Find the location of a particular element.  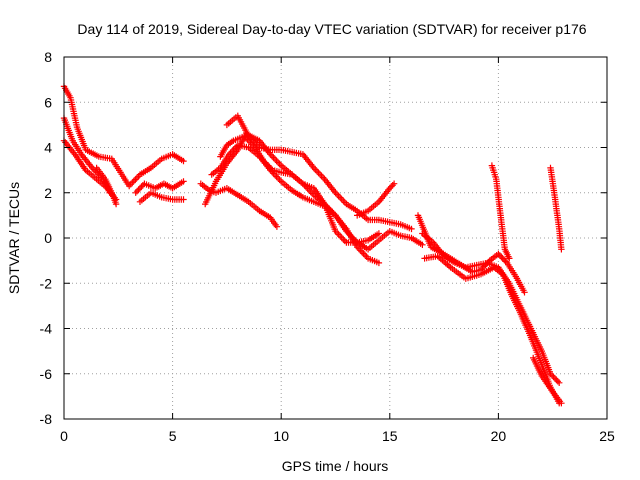

y-tick-label: 2 is located at coordinates (48, 193).